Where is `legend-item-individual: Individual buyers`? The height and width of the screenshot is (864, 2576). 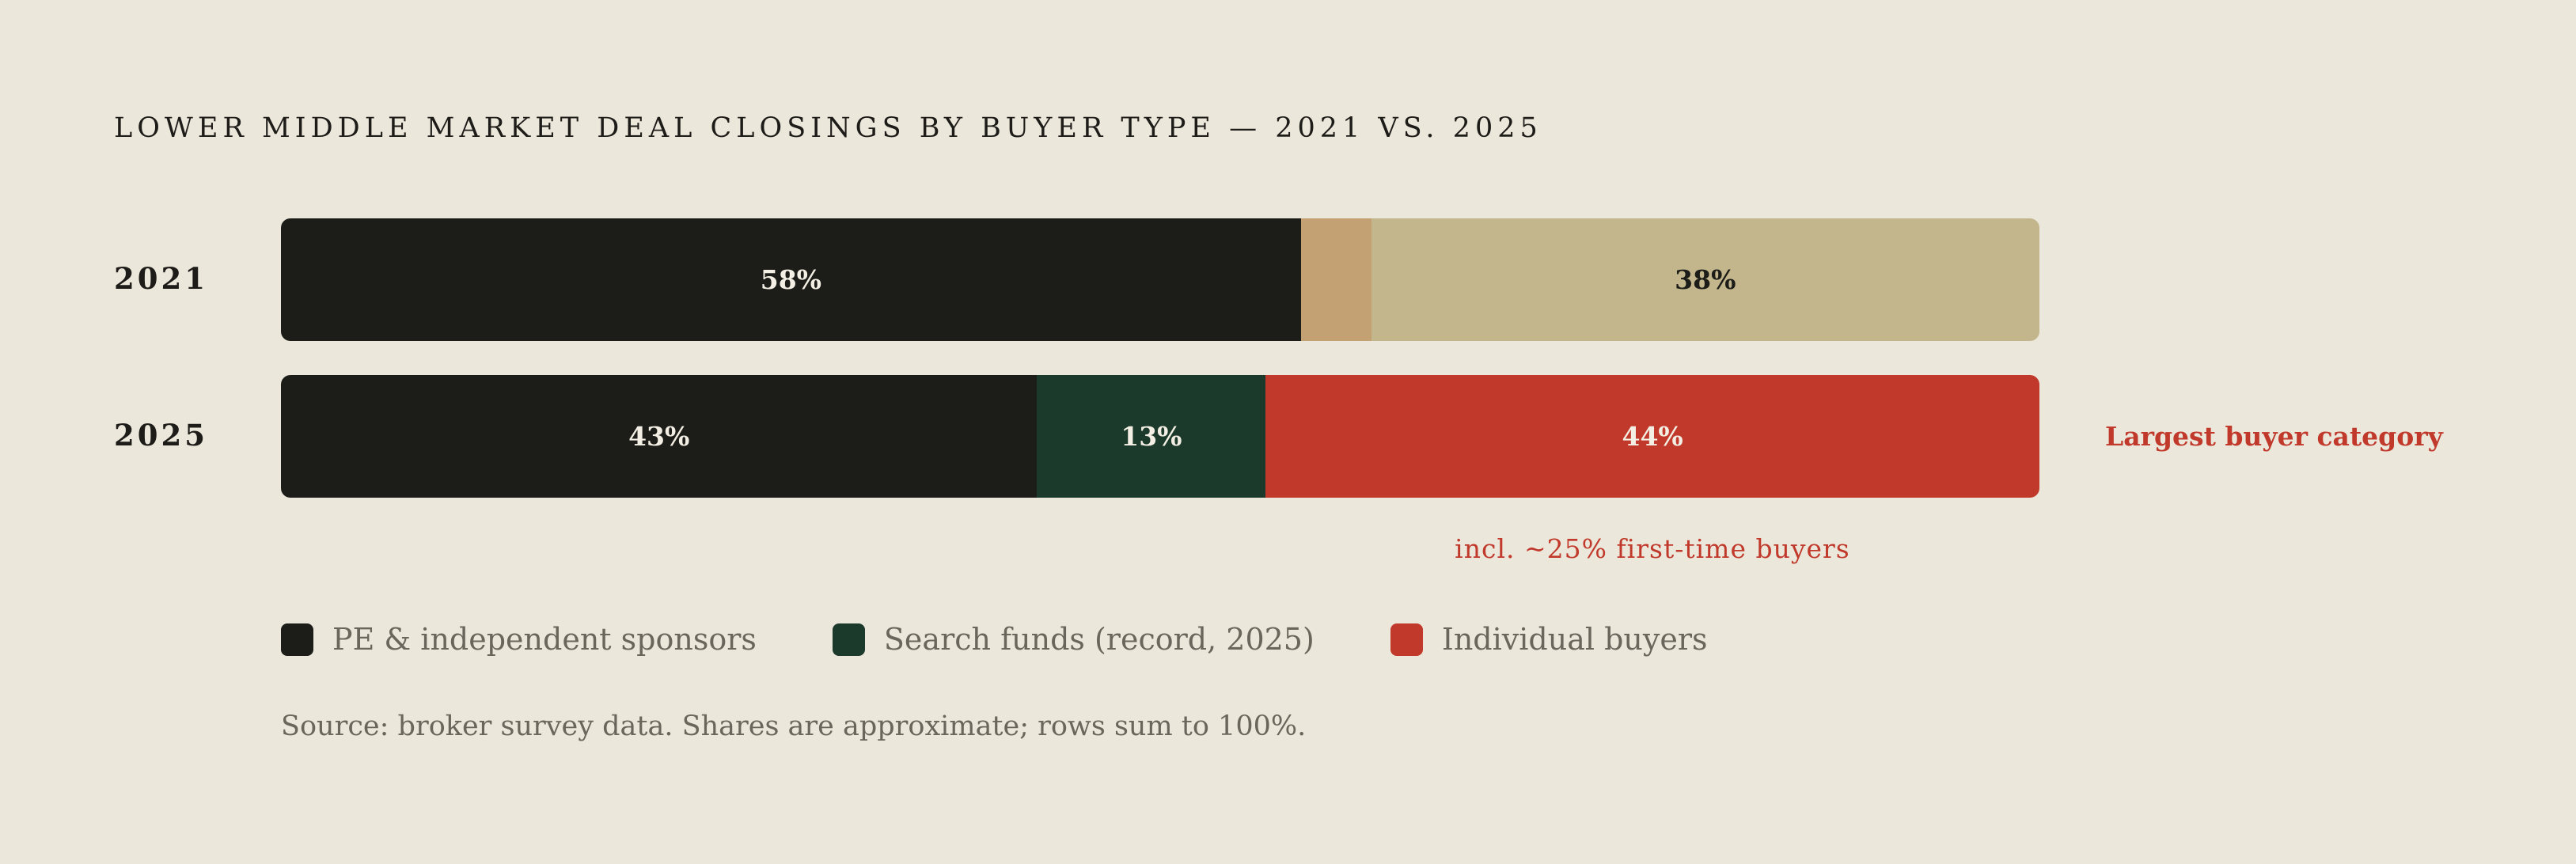
legend-item-individual: Individual buyers is located at coordinates (1549, 639).